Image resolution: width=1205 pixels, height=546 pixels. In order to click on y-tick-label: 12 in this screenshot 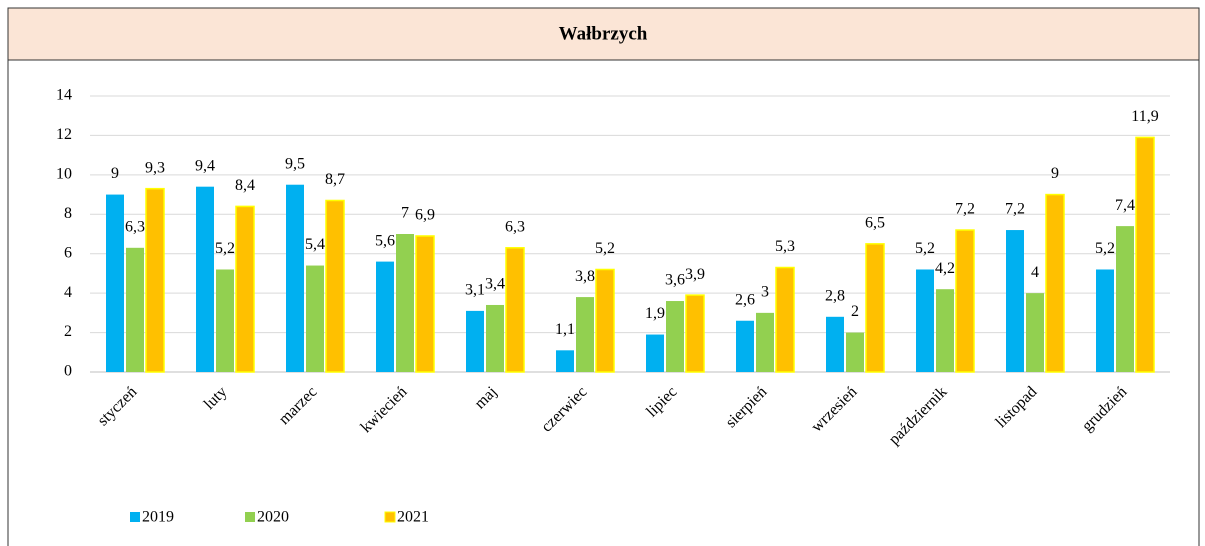, I will do `click(64, 134)`.